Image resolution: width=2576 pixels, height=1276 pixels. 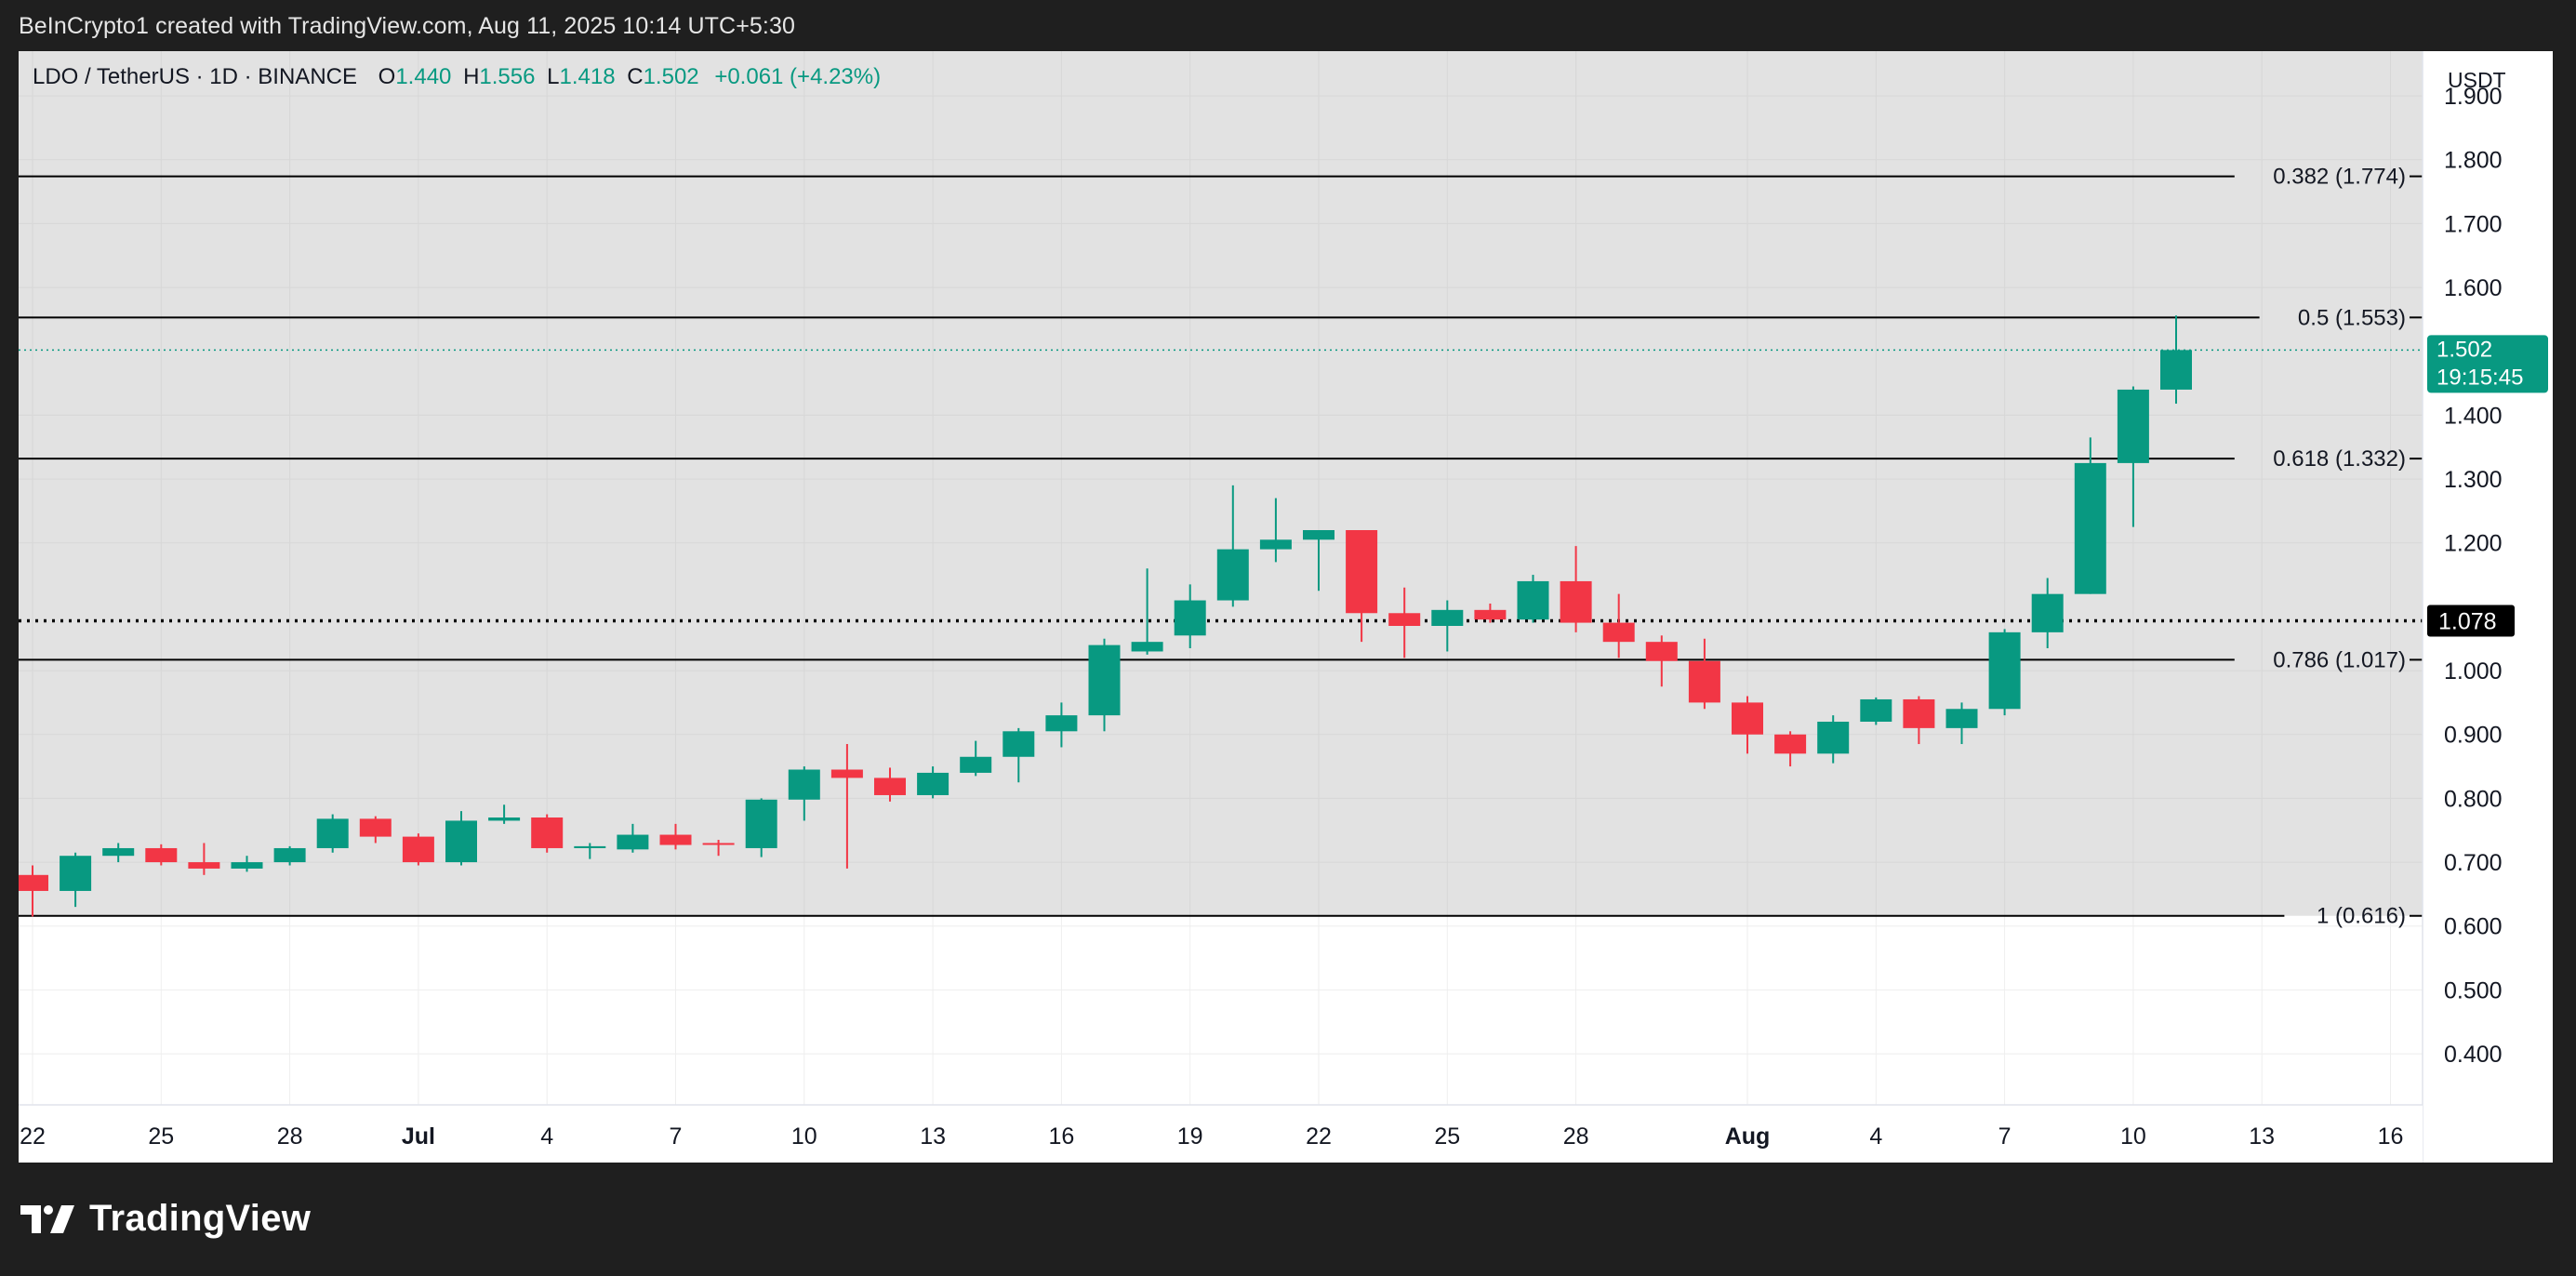 What do you see at coordinates (2352, 317) in the screenshot?
I see `fib-level-label: 0.5 (1.553)` at bounding box center [2352, 317].